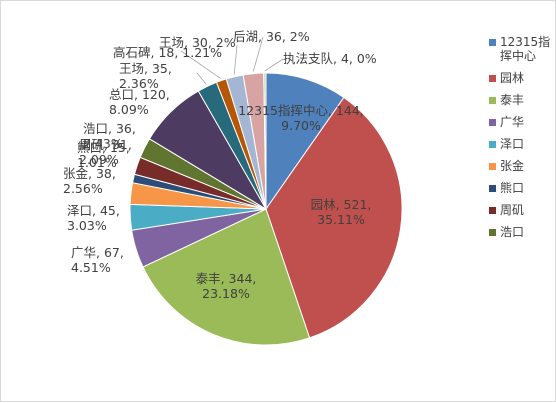 The height and width of the screenshot is (403, 556). I want to click on data-label: 张金, 38, 2.56%, so click(89, 181).